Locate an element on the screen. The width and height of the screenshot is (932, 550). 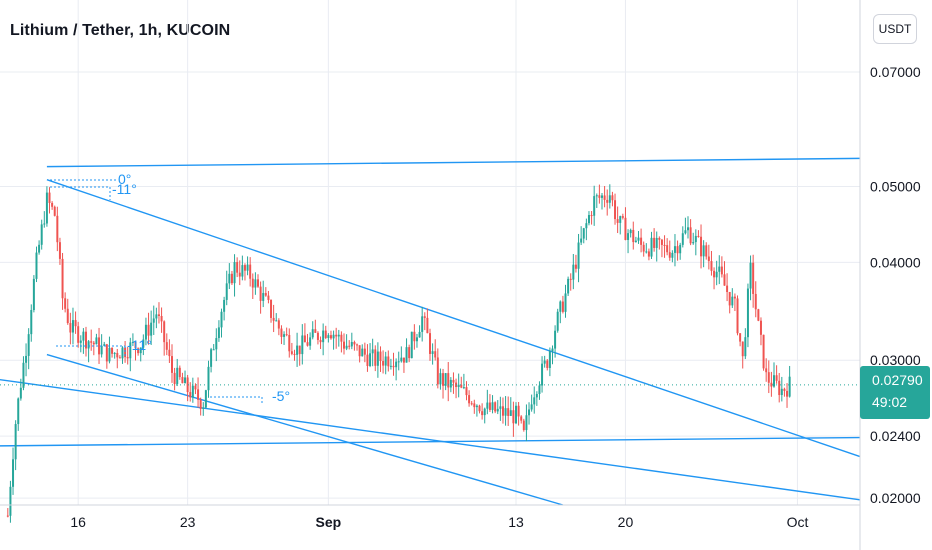
time-tick-label: 23 is located at coordinates (188, 522).